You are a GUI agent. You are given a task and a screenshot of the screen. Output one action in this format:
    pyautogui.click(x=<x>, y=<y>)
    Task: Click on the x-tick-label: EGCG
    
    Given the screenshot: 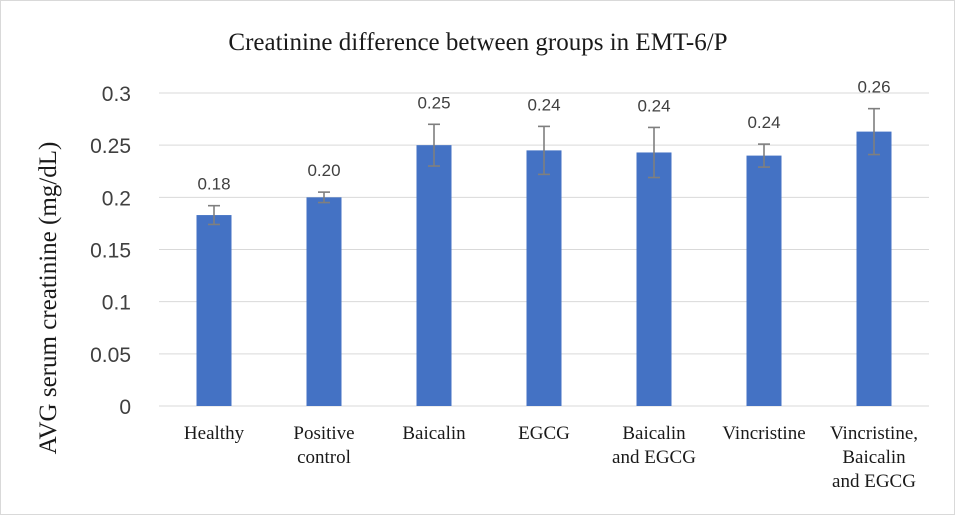 What is the action you would take?
    pyautogui.click(x=544, y=433)
    